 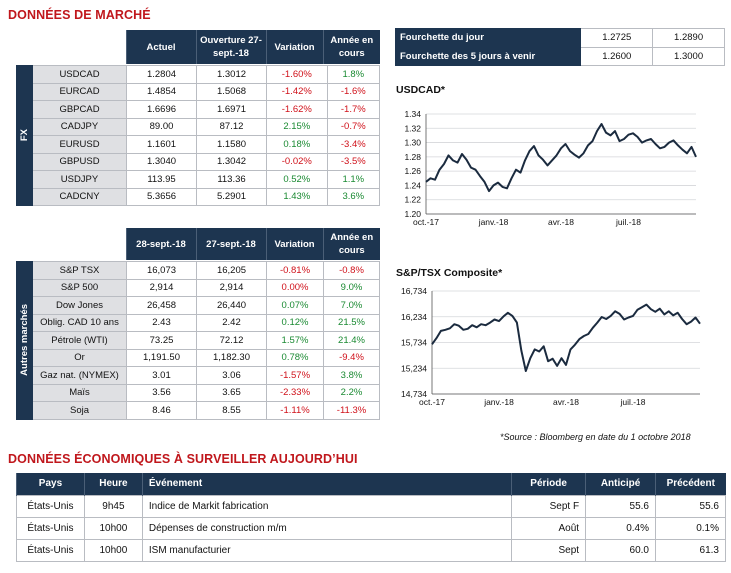 What do you see at coordinates (79, 375) in the screenshot?
I see `row-label: Gaz nat. (NYMEX)` at bounding box center [79, 375].